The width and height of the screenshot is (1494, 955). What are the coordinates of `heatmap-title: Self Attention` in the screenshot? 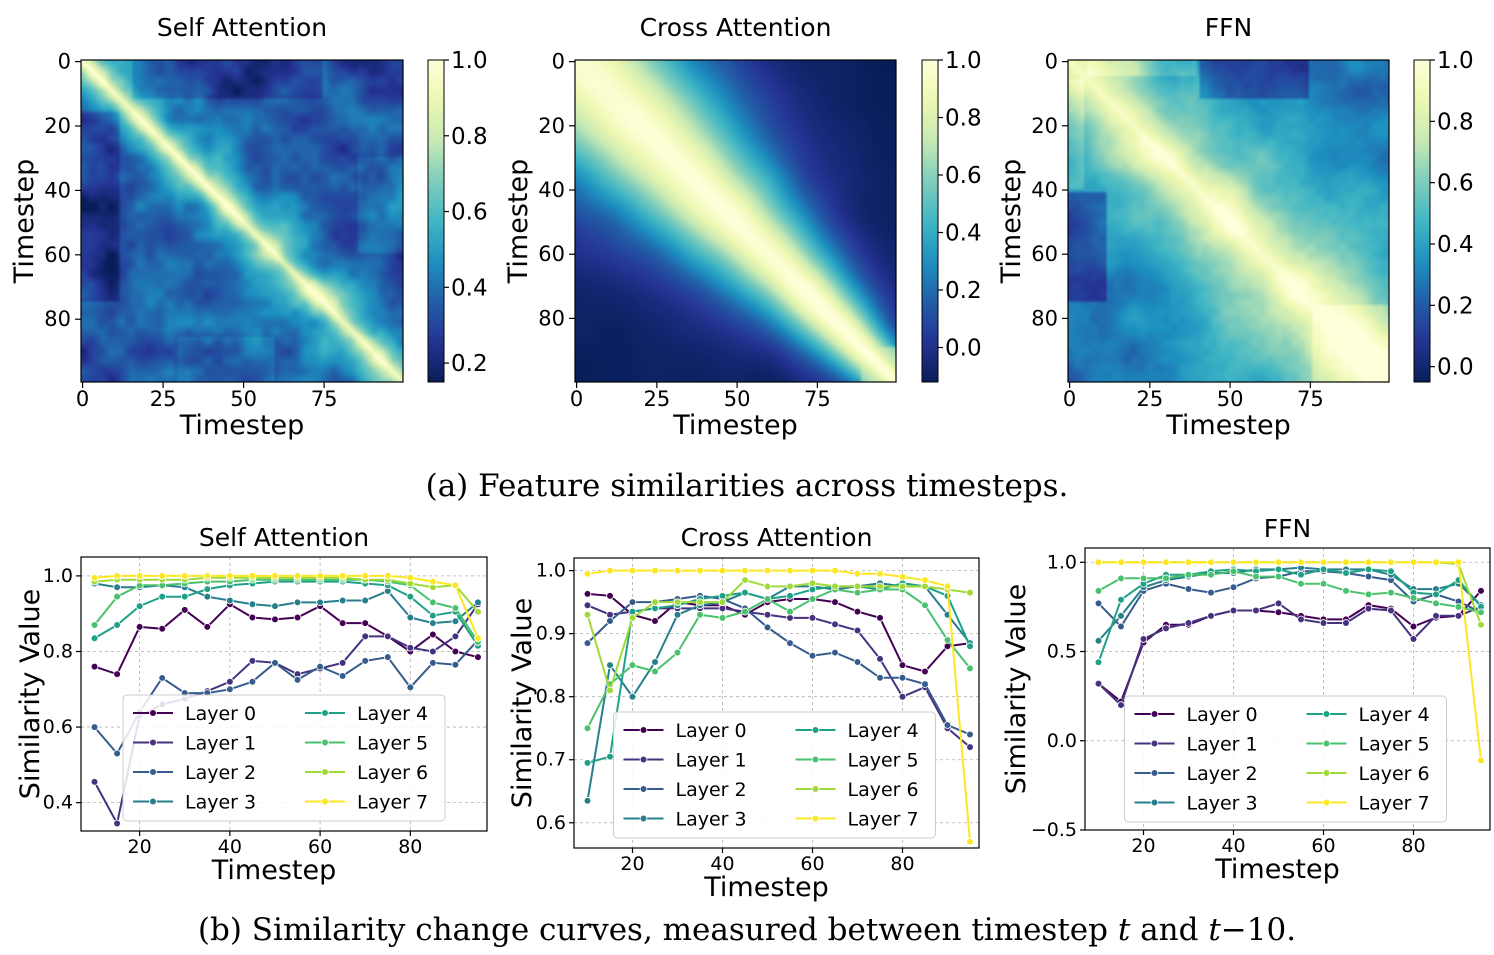 It's located at (242, 27).